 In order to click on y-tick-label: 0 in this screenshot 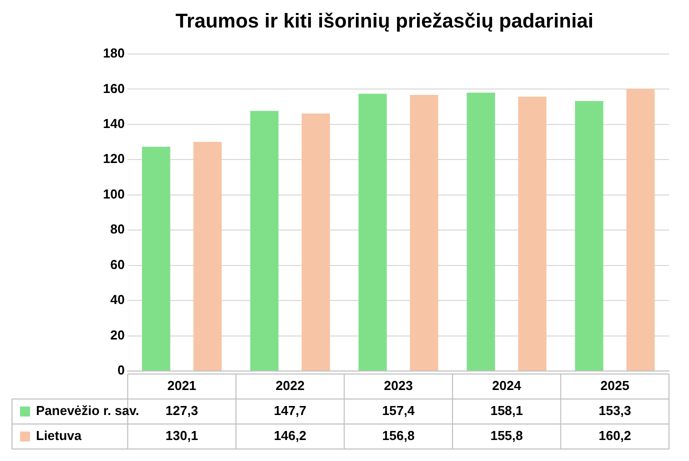, I will do `click(121, 370)`.